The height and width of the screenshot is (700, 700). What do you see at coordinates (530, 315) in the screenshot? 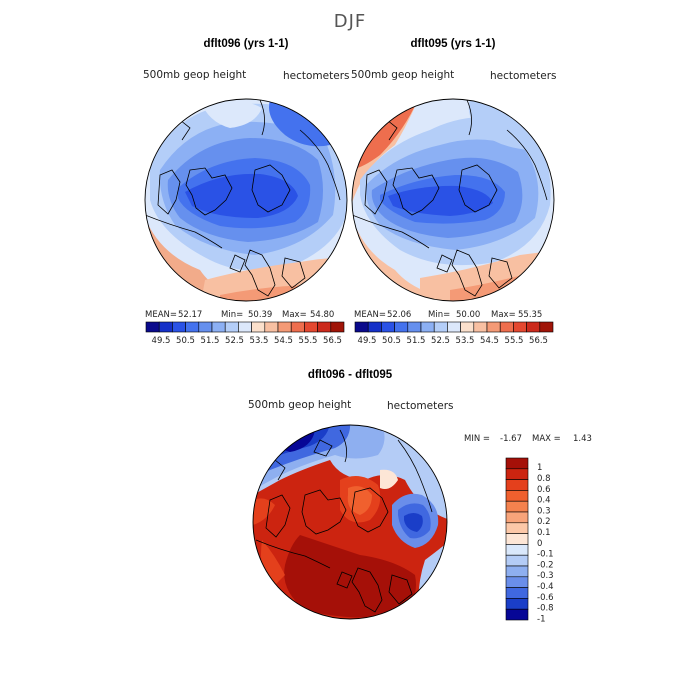
I see `stat-max-value: 55.35` at bounding box center [530, 315].